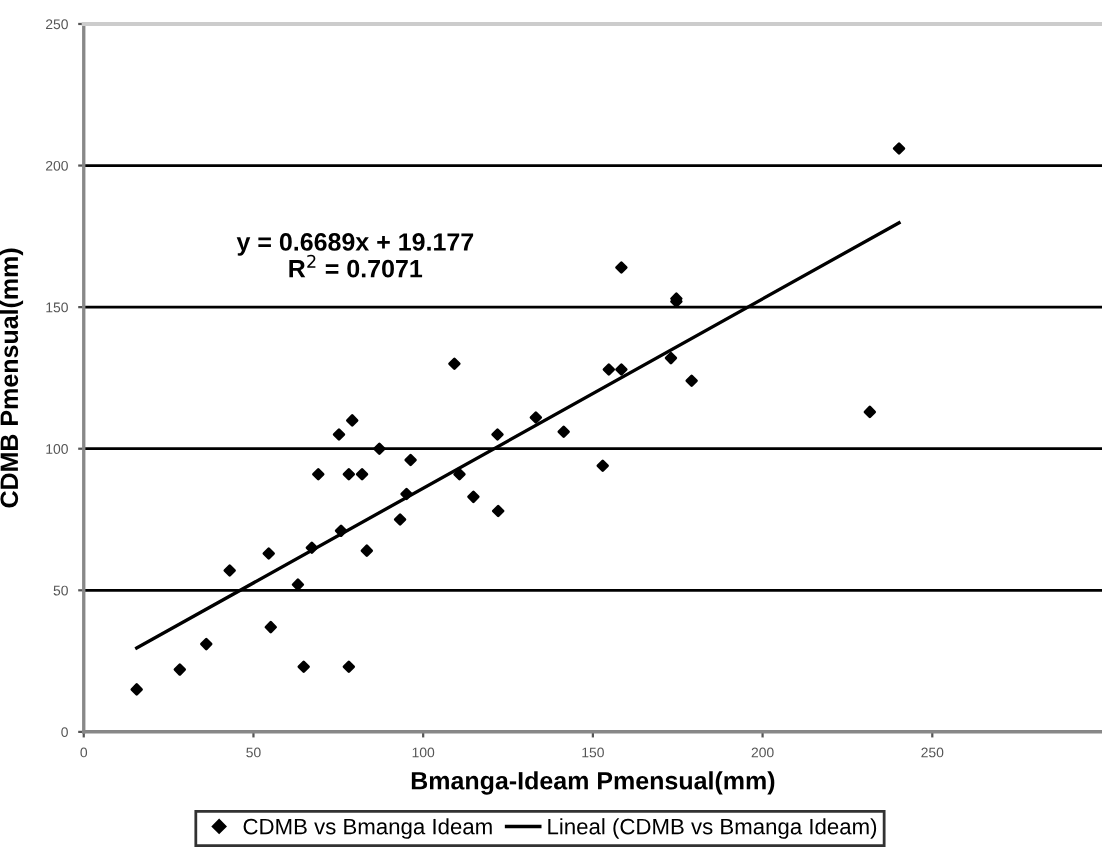 The width and height of the screenshot is (1102, 856). What do you see at coordinates (593, 783) in the screenshot?
I see `x-axis-title: Bmanga-Ideam Pmensual(mm)` at bounding box center [593, 783].